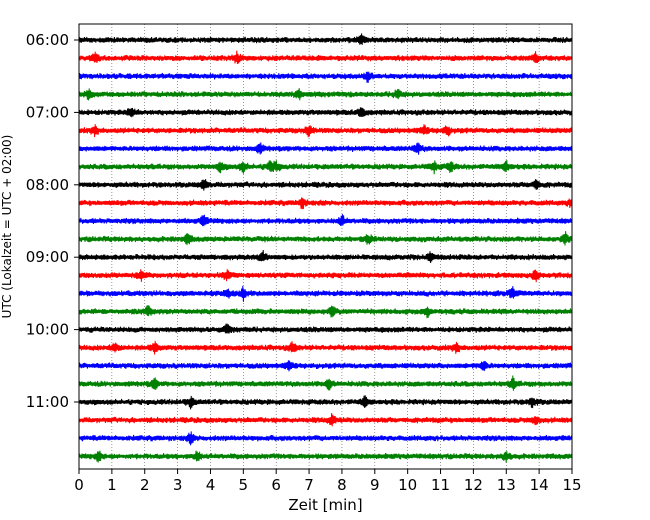 The image size is (650, 520). Describe the element at coordinates (47, 402) in the screenshot. I see `y-tick-label: 11:00` at that location.